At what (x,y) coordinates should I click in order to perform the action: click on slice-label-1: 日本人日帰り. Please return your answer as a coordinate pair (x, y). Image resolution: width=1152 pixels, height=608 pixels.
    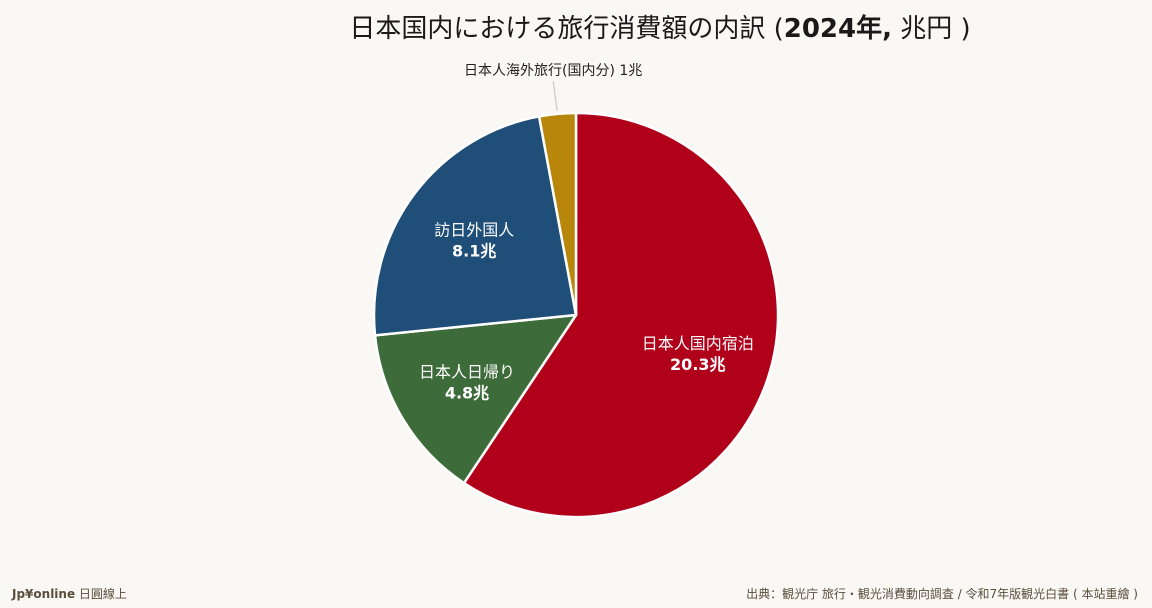
    Looking at the image, I should click on (467, 372).